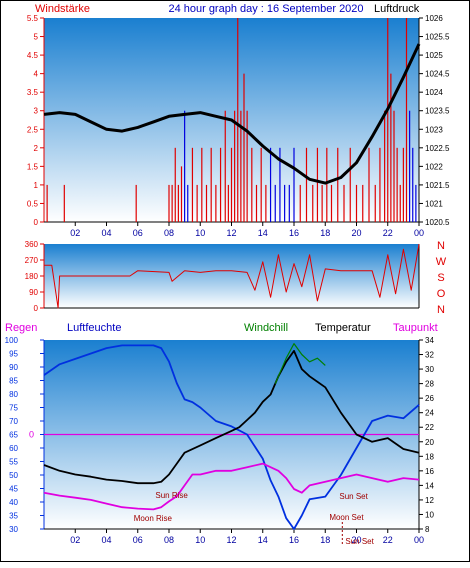  What do you see at coordinates (434, 18) in the screenshot?
I see `pressure-tick-label: 1026` at bounding box center [434, 18].